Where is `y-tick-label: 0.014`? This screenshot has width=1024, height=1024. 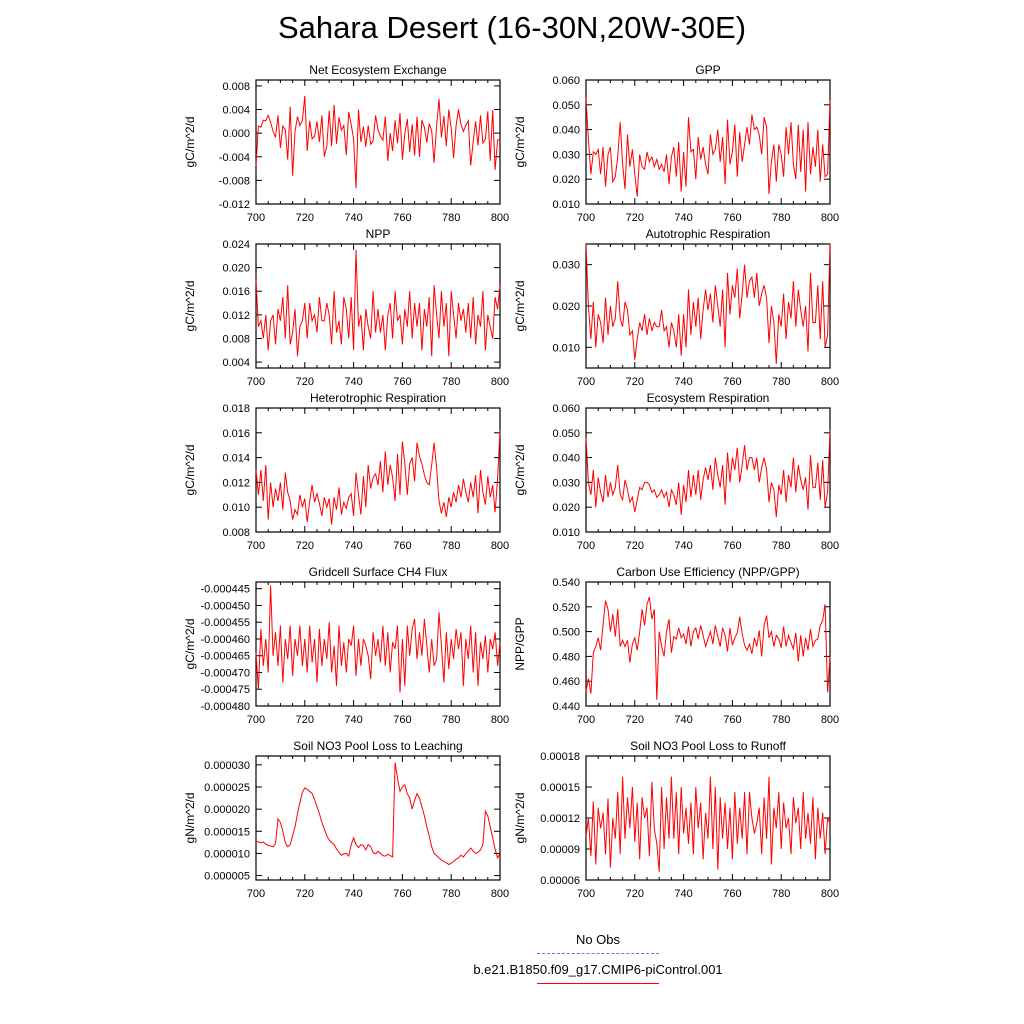
y-tick-label: 0.014 is located at coordinates (236, 459).